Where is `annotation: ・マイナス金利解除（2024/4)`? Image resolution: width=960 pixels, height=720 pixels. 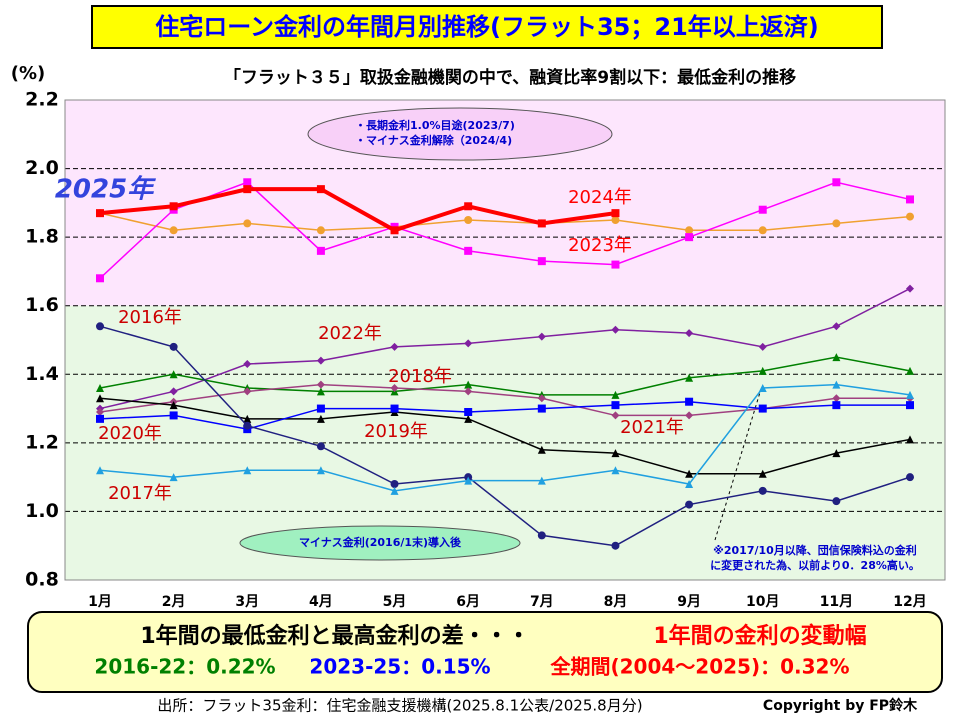 annotation: ・マイナス金利解除（2024/4) is located at coordinates (433, 140).